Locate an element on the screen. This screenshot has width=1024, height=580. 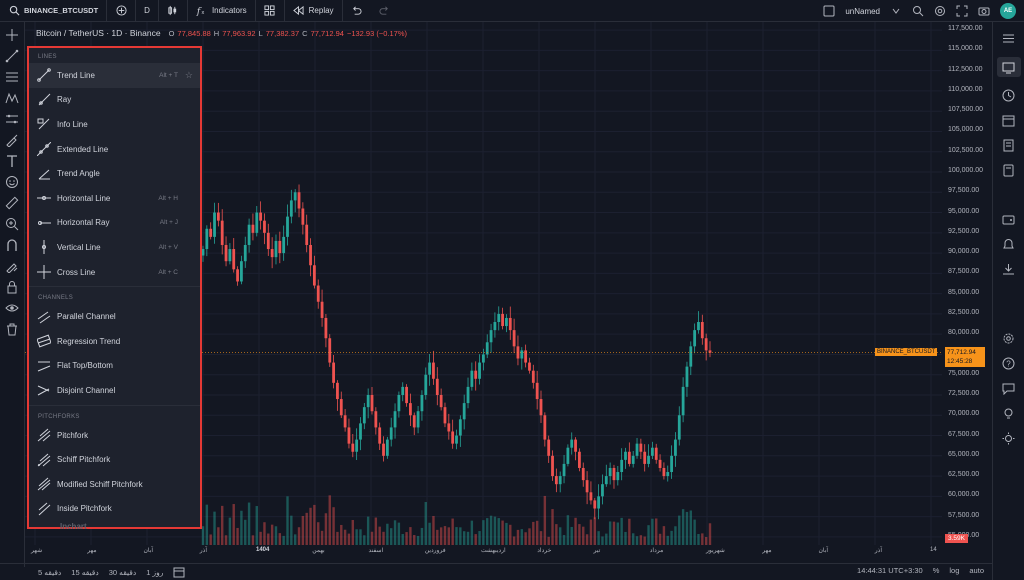
clock-icon is located at coordinates (1008, 95).